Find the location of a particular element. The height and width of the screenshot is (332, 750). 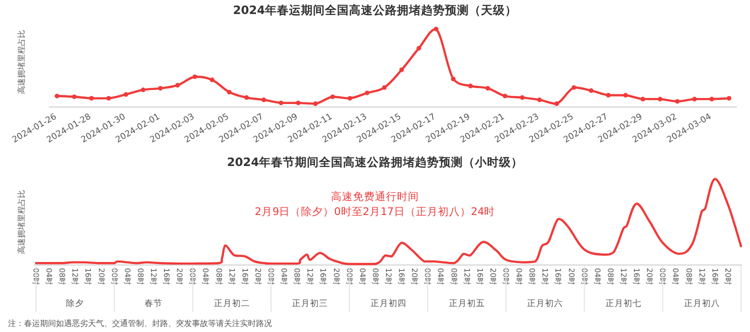

text: 正月初三 is located at coordinates (310, 303).